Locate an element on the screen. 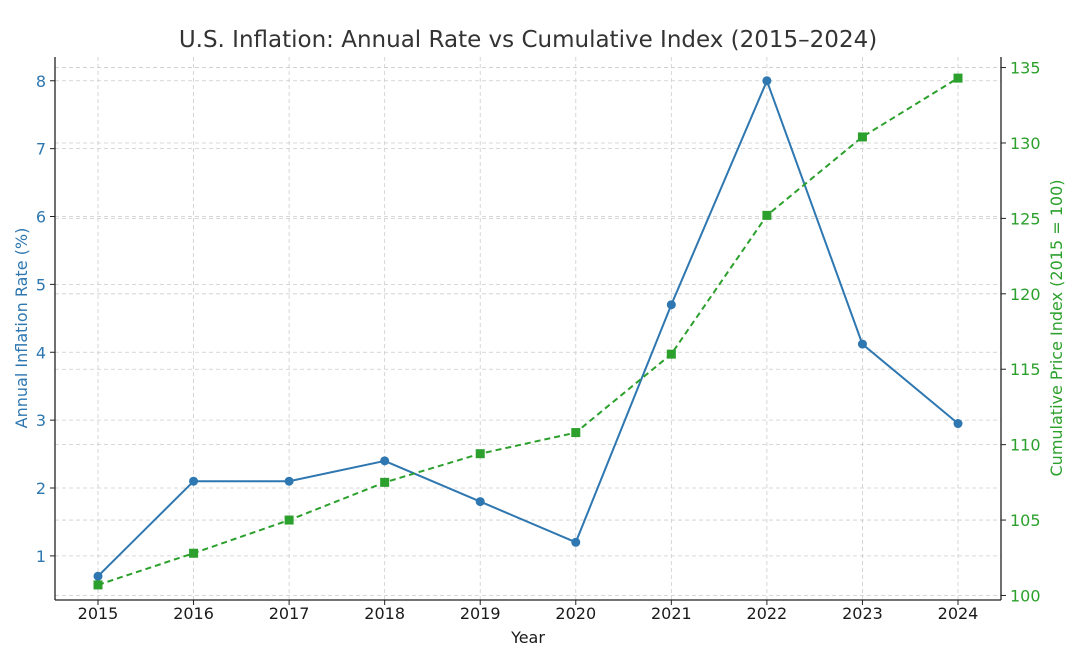 The width and height of the screenshot is (1090, 658). x-tick-label: 2024 is located at coordinates (958, 613).